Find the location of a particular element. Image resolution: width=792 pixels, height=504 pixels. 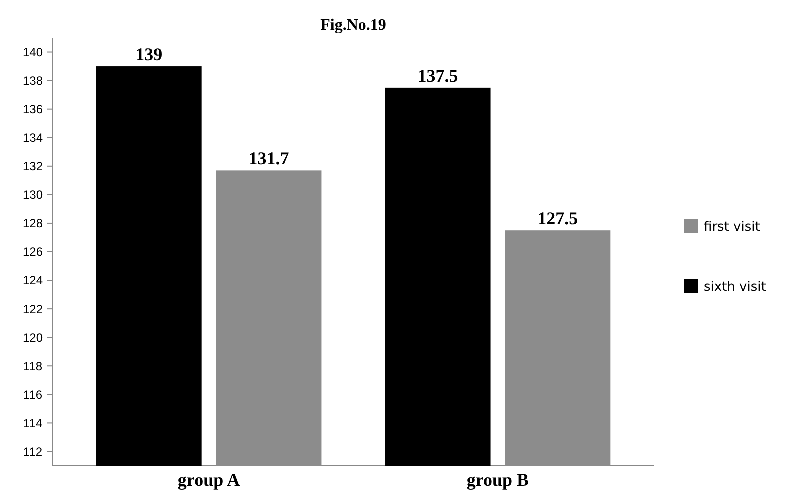

data-label: 127.5 is located at coordinates (558, 218).